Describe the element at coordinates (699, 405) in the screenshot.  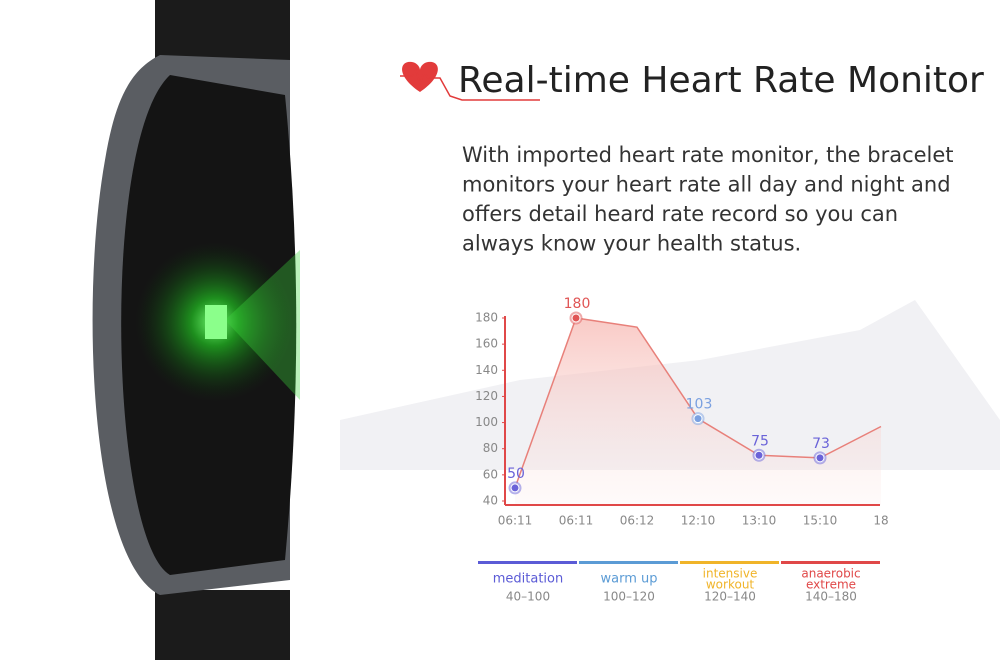
I see `data-label: 103` at that location.